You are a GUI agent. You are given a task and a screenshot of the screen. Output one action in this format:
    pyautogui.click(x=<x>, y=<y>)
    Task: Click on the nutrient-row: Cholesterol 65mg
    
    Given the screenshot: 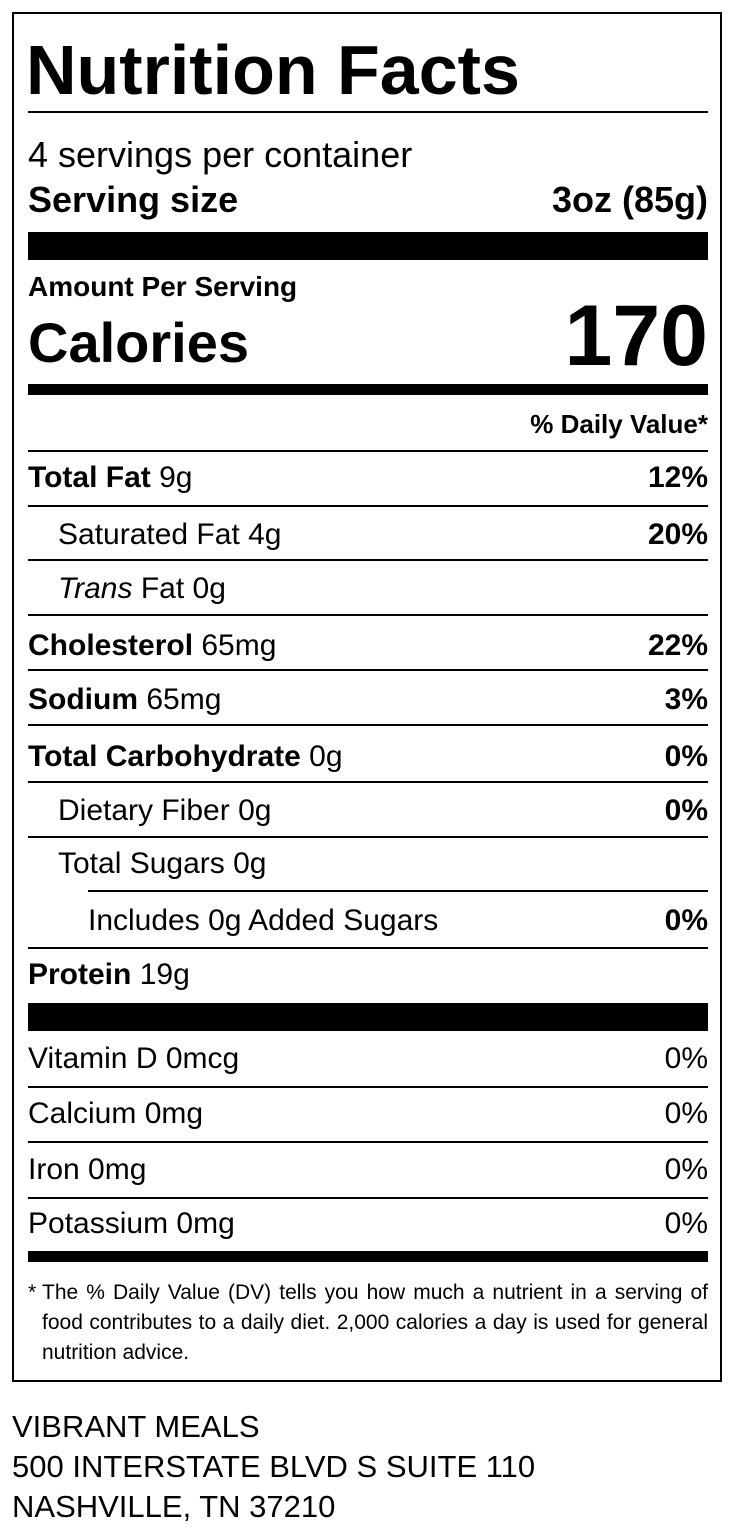 What is the action you would take?
    pyautogui.click(x=152, y=646)
    